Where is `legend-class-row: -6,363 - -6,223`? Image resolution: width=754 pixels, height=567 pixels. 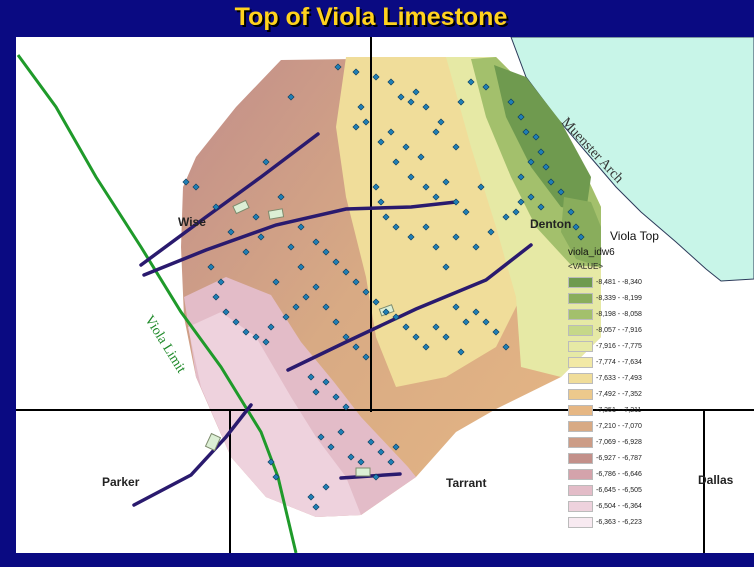 legend-class-row: -6,363 - -6,223 is located at coordinates (643, 522).